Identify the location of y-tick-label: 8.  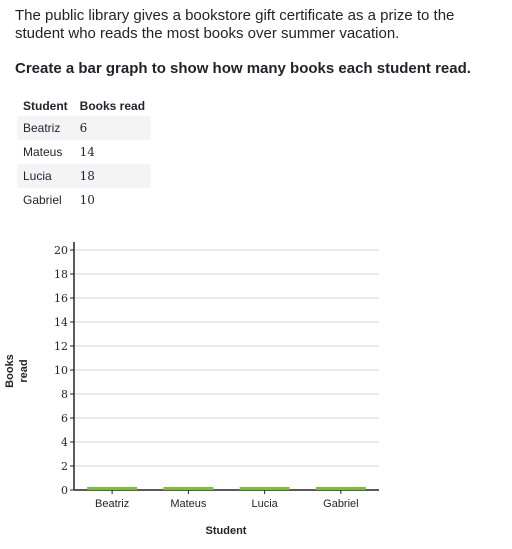
(64, 394).